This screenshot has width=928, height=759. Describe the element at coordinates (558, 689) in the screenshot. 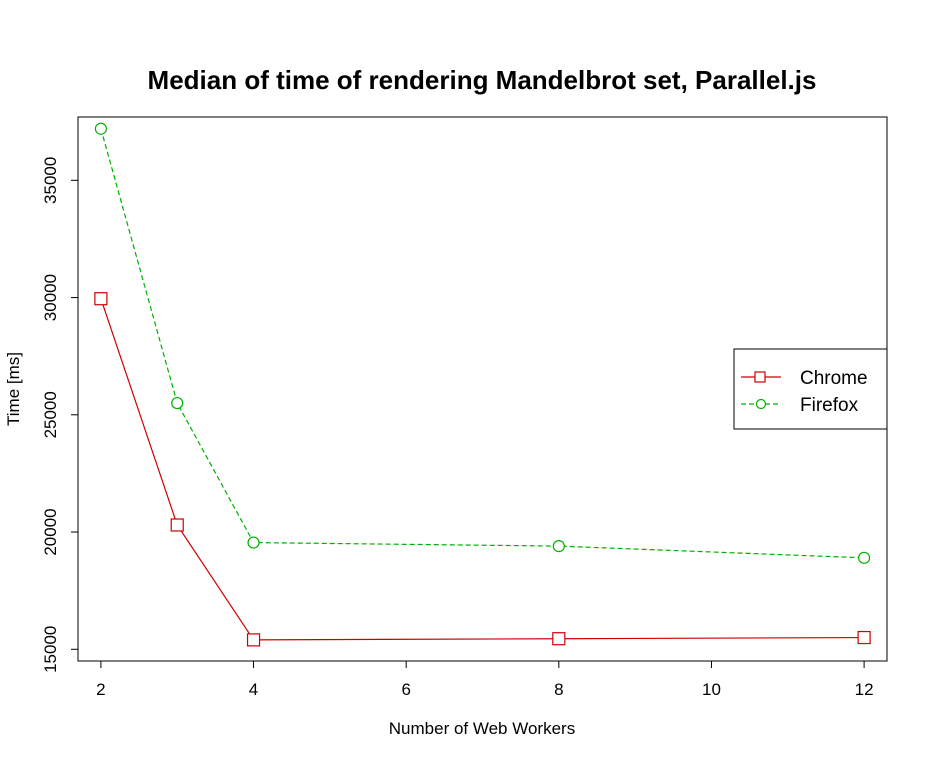

I see `x-tick-label: 8` at that location.